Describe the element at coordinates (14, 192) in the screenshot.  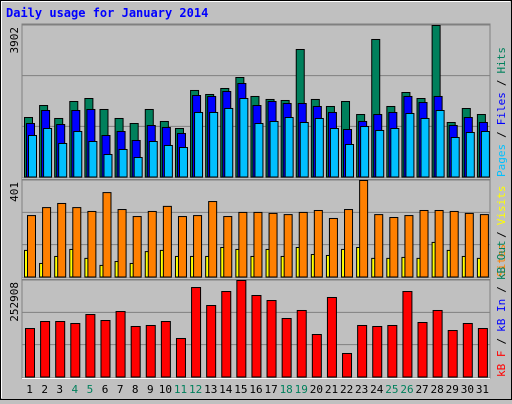
I see `y-tick-label: 401` at that location.